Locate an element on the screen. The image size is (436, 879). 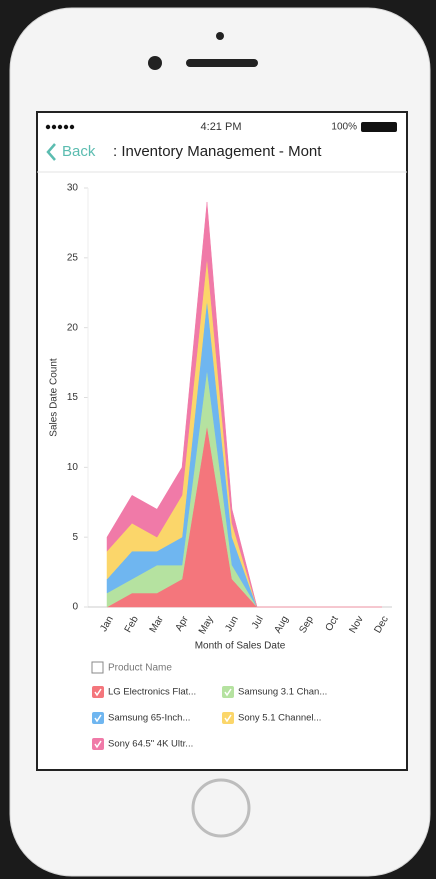
y-axis-title: Sales Date Count is located at coordinates (54, 397).